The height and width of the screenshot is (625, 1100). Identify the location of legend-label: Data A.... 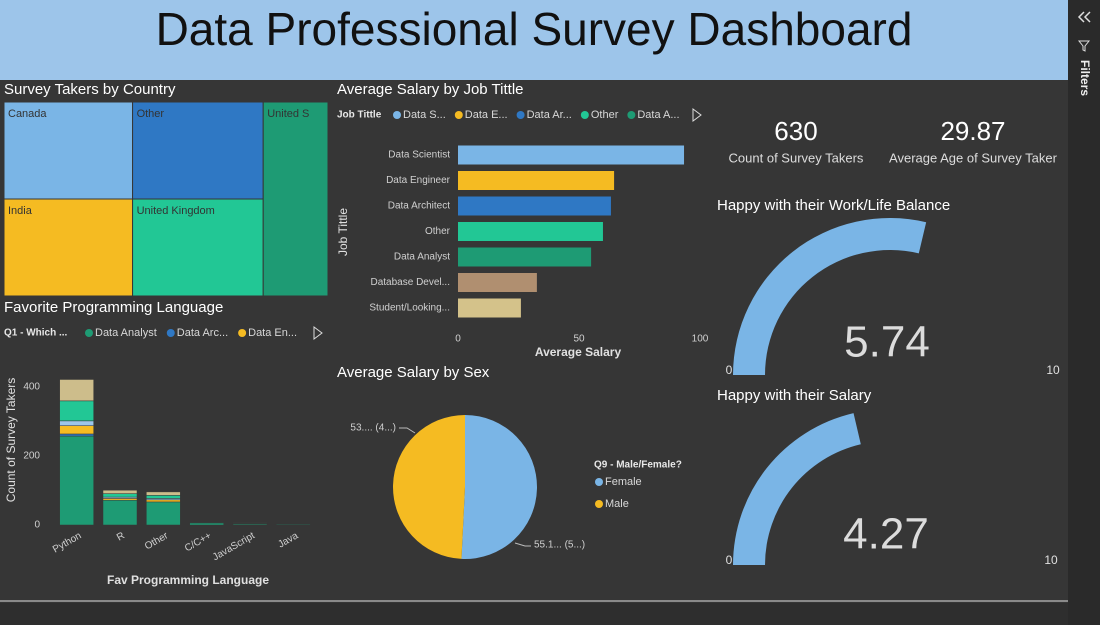
(658, 115).